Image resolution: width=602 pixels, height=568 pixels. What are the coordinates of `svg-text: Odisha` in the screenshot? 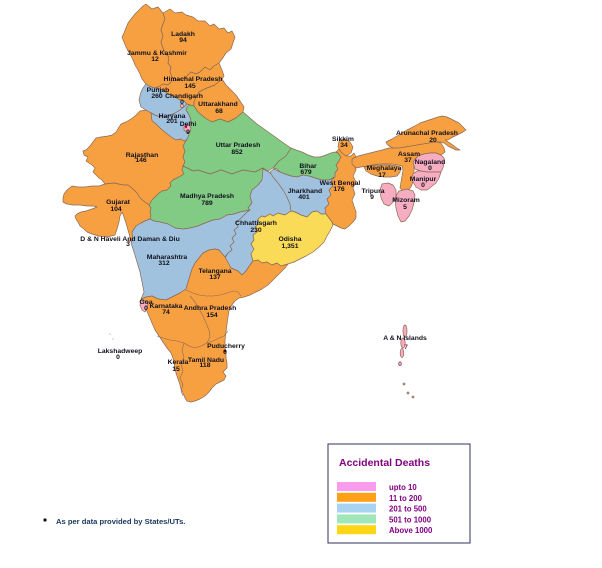 It's located at (289, 239).